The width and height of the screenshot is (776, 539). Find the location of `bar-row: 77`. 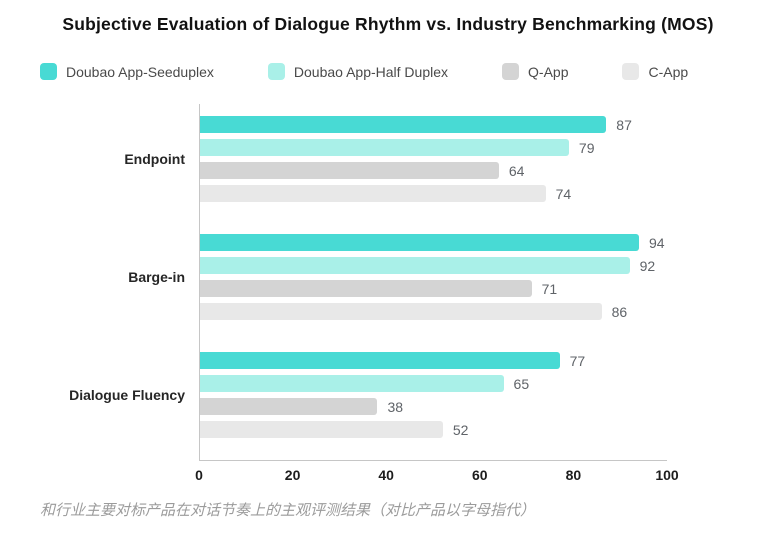

bar-row: 77 is located at coordinates (433, 360).